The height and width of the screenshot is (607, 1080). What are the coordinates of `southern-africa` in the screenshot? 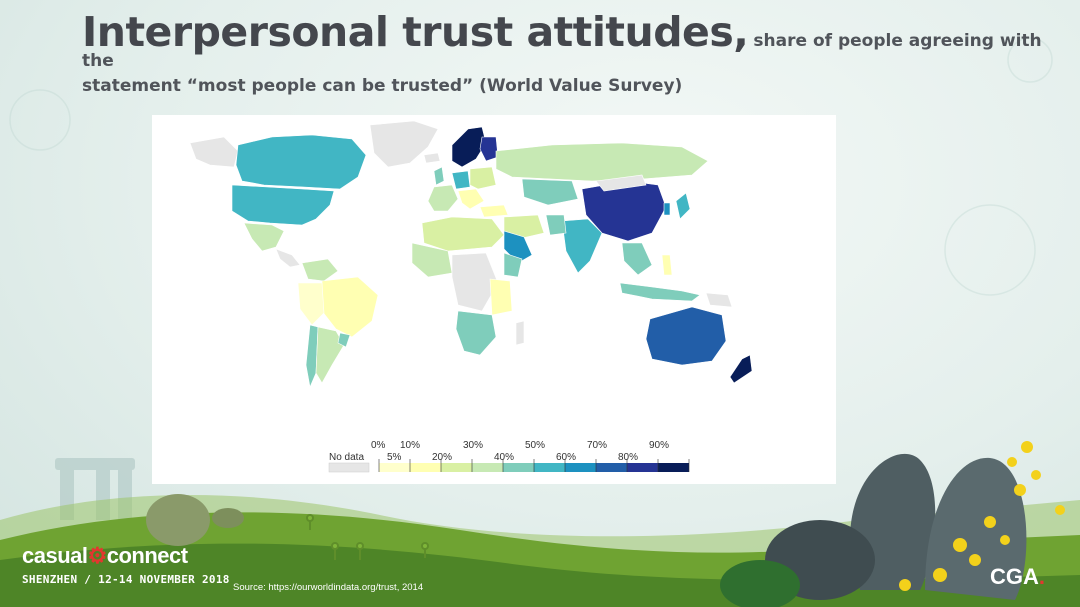 It's located at (476, 333).